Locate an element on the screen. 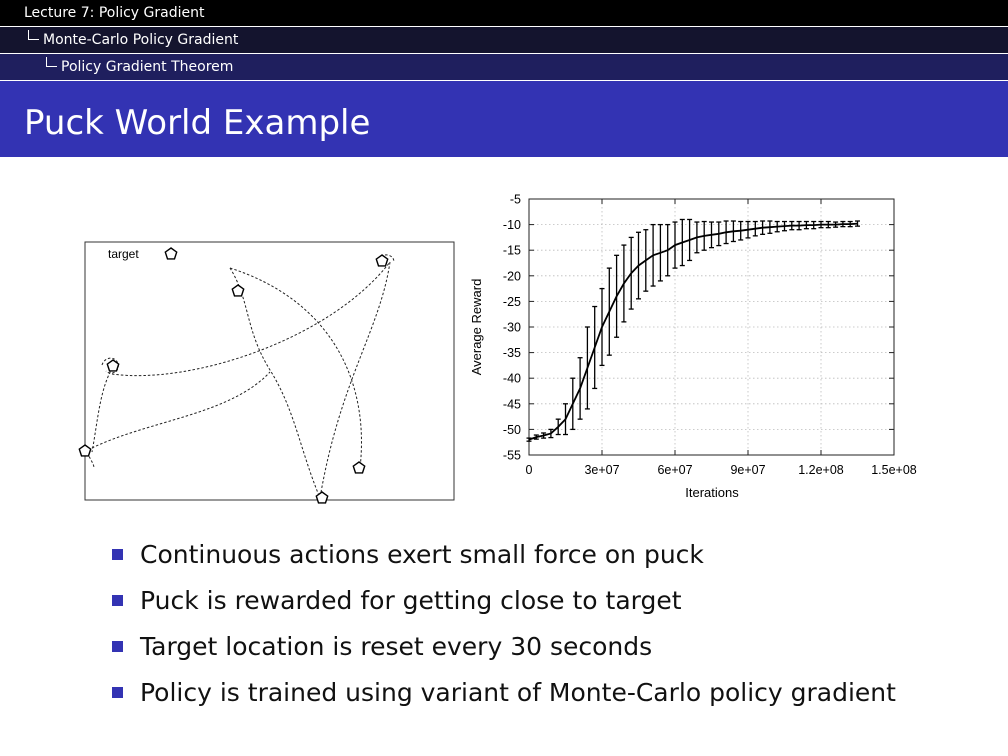  breadcrumb-subsection-label: Policy Gradient Theorem is located at coordinates (147, 67).